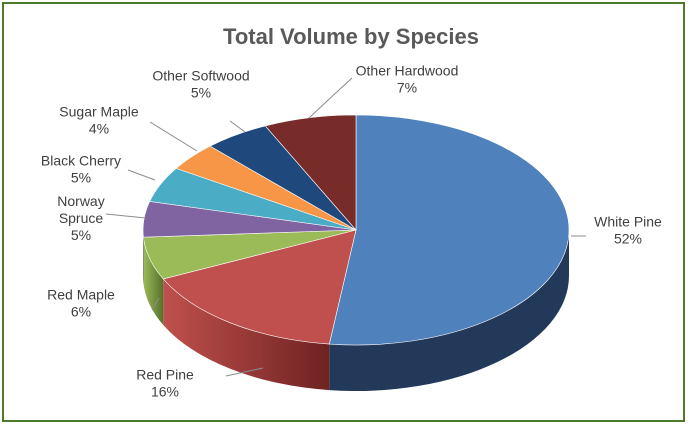 The width and height of the screenshot is (691, 426). I want to click on chart-title: Total Volume by Species, so click(351, 36).